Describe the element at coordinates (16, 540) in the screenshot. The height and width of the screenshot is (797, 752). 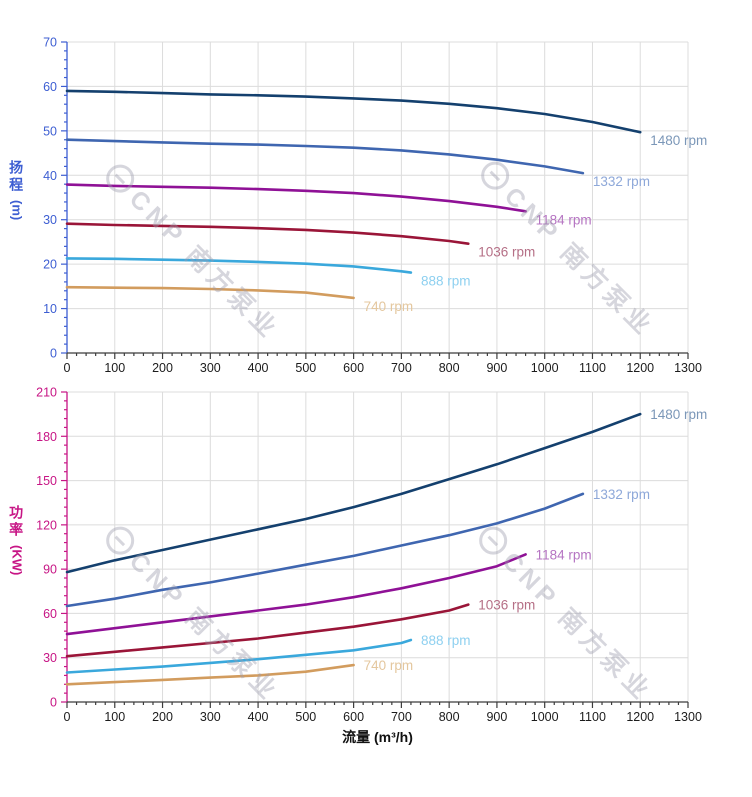
I see `y-axis-title-power: 功率 (KW)` at that location.